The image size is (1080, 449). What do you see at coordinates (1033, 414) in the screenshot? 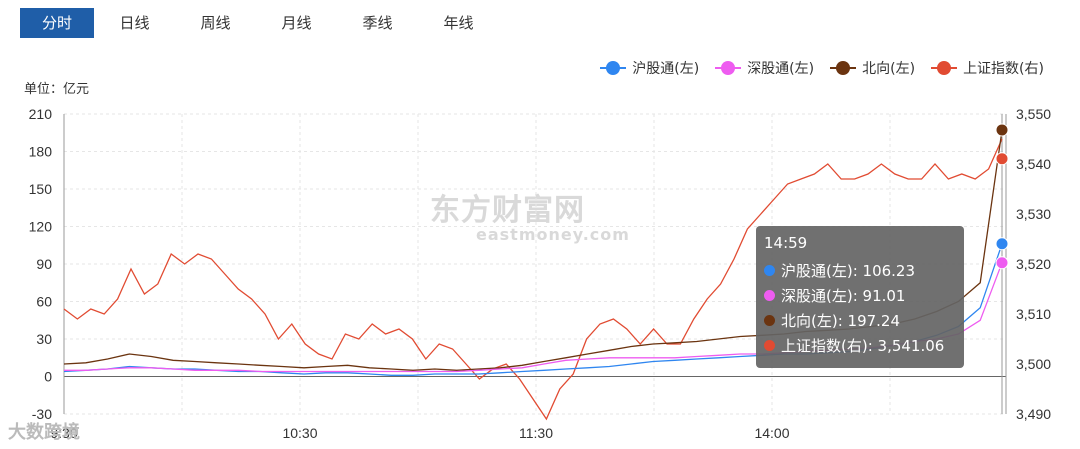
I see `y-right-tick-label: 3,490` at bounding box center [1033, 414].